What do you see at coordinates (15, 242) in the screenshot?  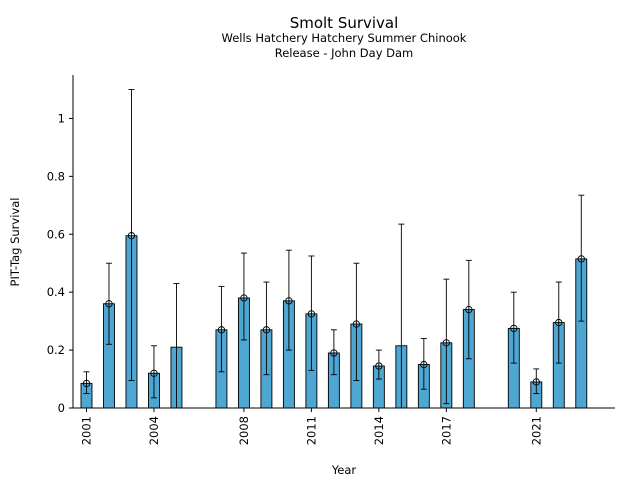 I see `y-axis-label: PIT-Tag Survival` at bounding box center [15, 242].